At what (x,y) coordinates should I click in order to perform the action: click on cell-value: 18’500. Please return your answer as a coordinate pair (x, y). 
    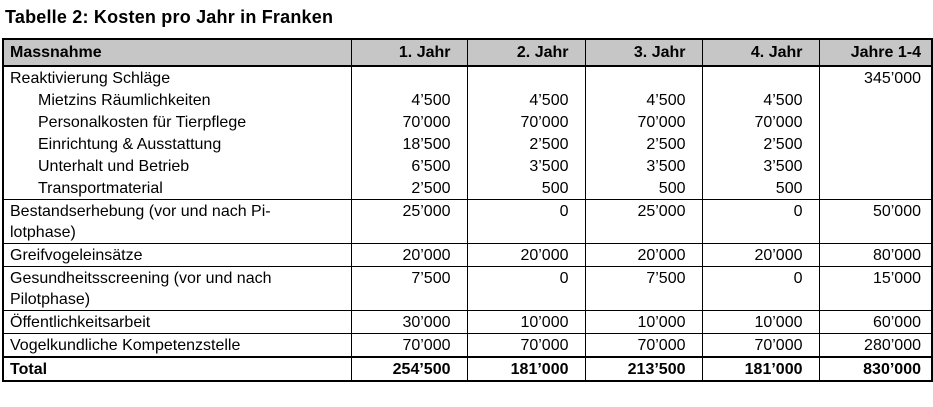
    Looking at the image, I should click on (408, 144).